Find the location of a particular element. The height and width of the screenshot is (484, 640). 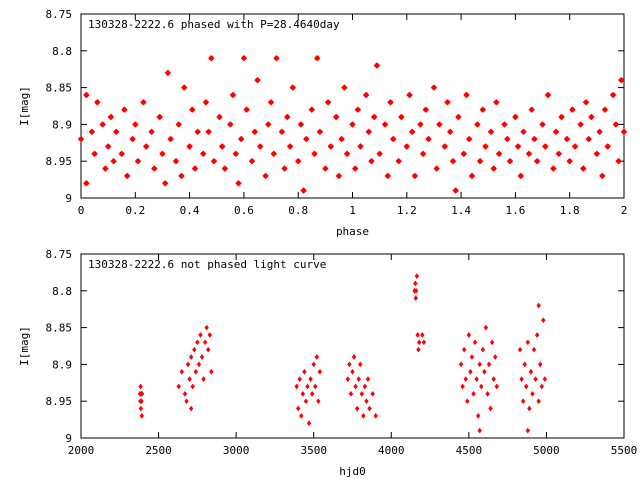

x-tick-label: 0.8 is located at coordinates (298, 210).